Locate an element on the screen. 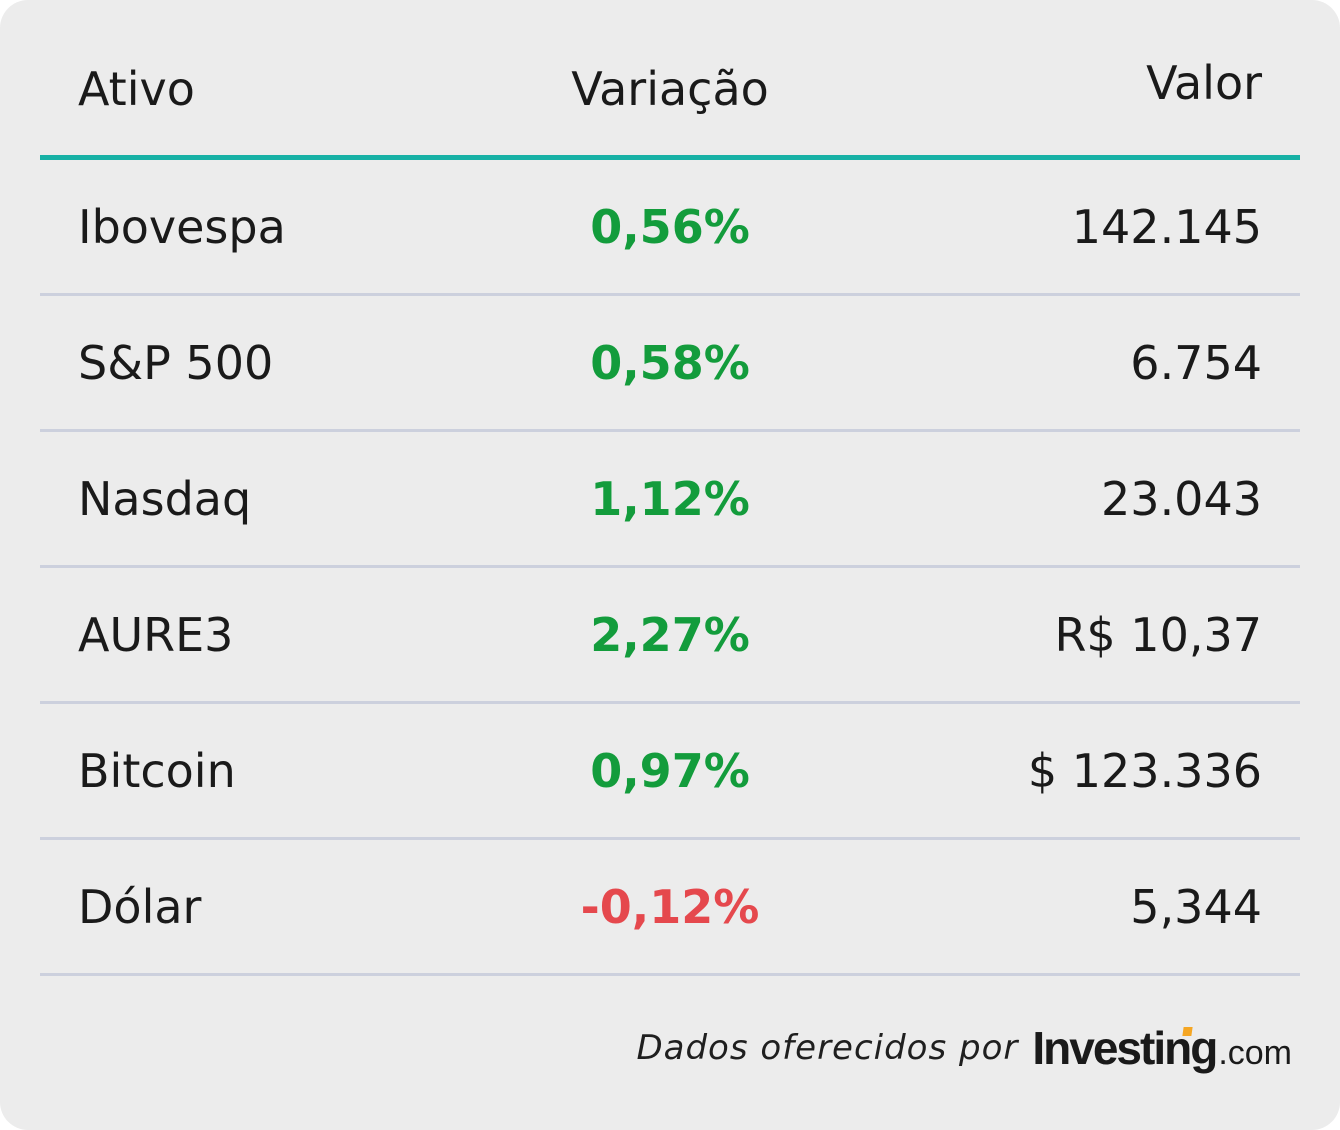  asset-value: $ 123.336 is located at coordinates (1144, 771).